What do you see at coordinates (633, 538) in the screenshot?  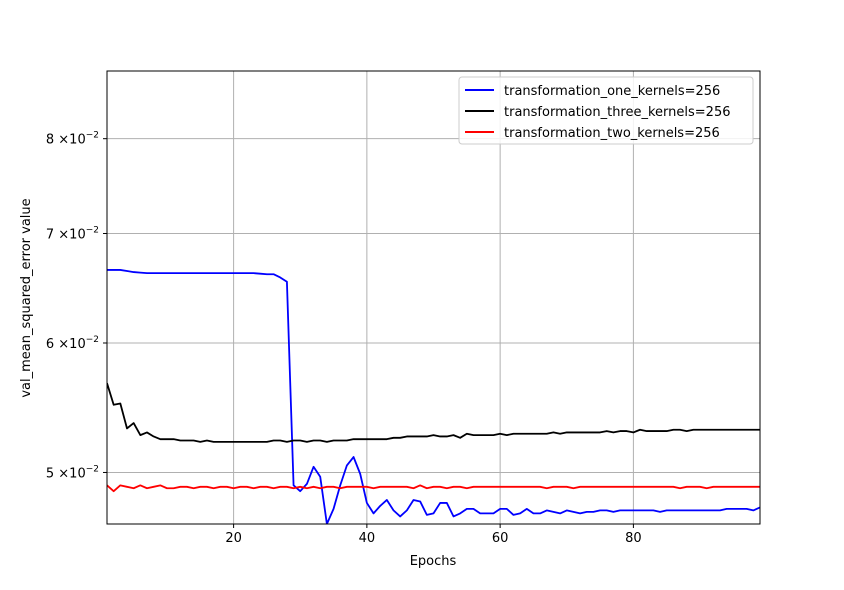 I see `x-tick-label: 80` at bounding box center [633, 538].